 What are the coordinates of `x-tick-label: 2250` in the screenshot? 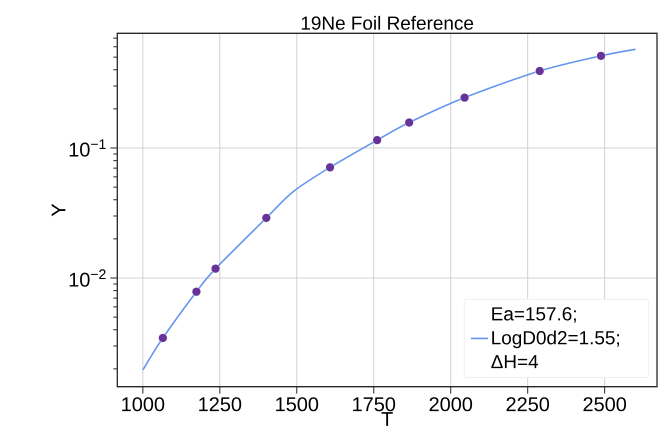 It's located at (528, 404).